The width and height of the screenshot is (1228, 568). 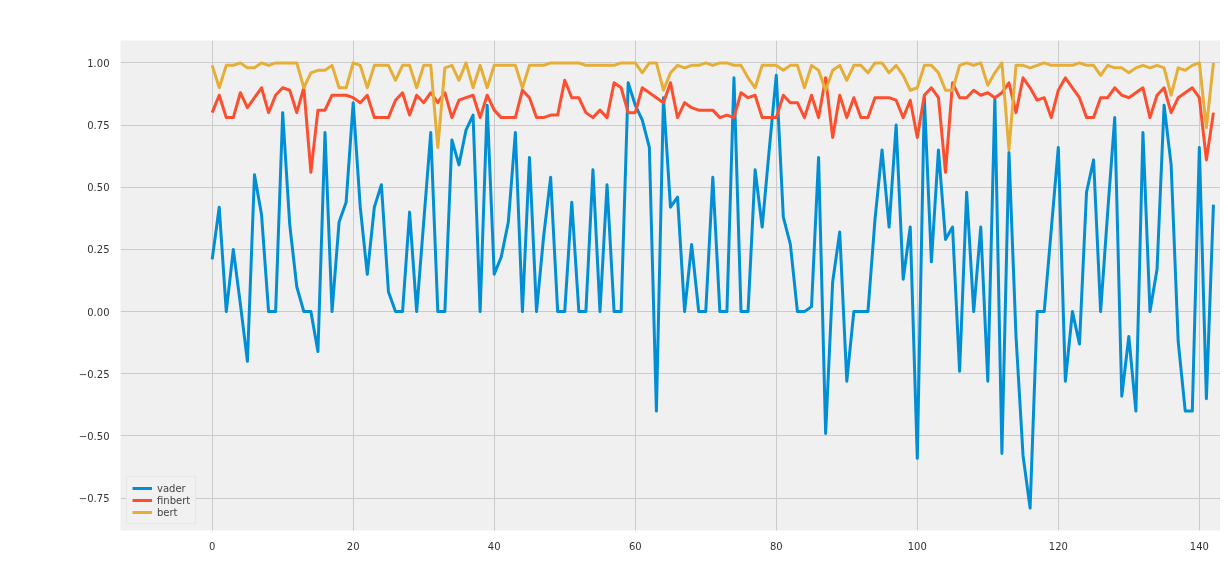 What do you see at coordinates (1199, 546) in the screenshot?
I see `x-tick-label: 140` at bounding box center [1199, 546].